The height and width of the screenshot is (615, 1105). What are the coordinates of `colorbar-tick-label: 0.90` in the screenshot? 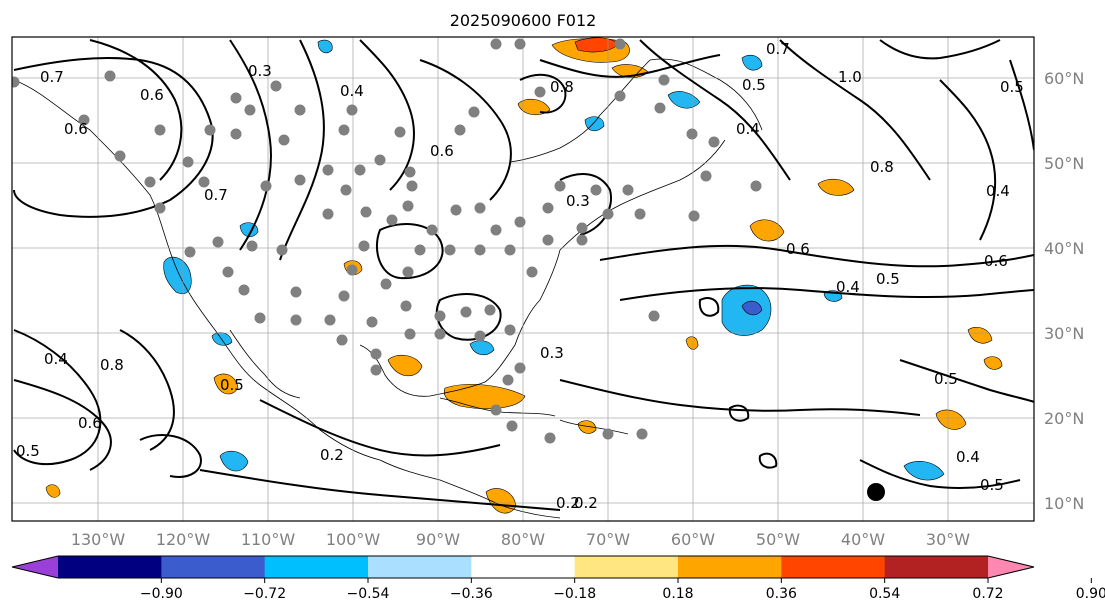 It's located at (1090, 594).